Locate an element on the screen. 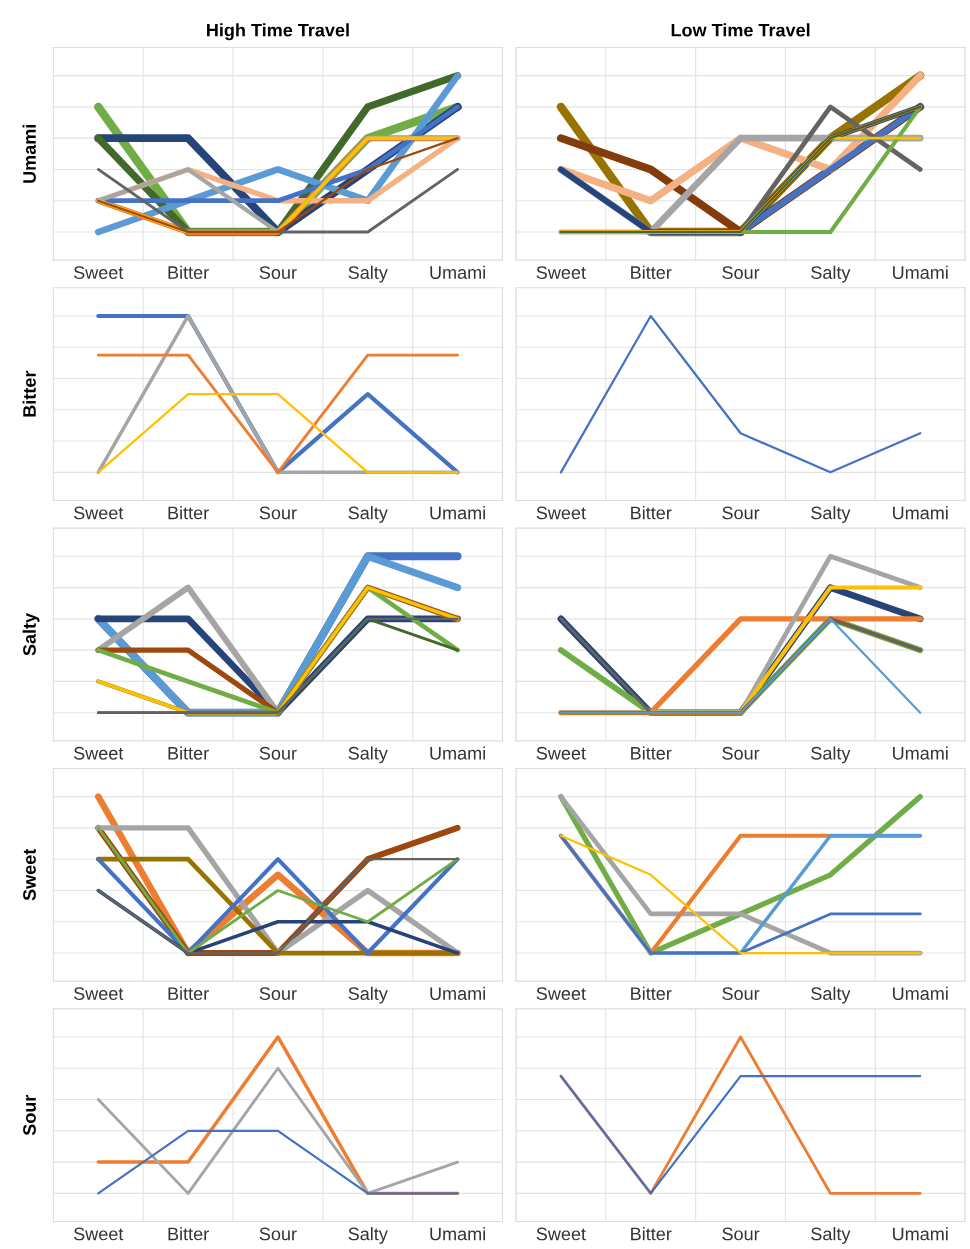 This screenshot has width=970, height=1249. y-axis-title: Umami is located at coordinates (29, 153).